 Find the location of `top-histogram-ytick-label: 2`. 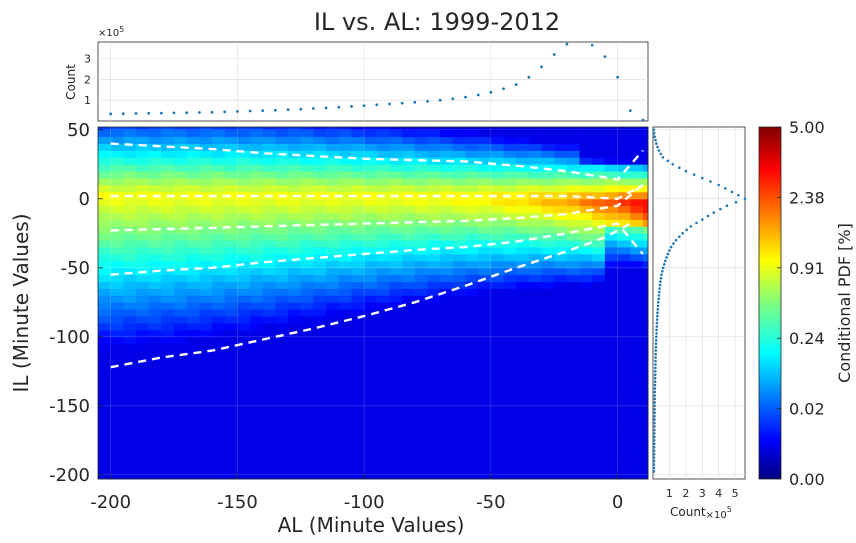

top-histogram-ytick-label: 2 is located at coordinates (87, 79).